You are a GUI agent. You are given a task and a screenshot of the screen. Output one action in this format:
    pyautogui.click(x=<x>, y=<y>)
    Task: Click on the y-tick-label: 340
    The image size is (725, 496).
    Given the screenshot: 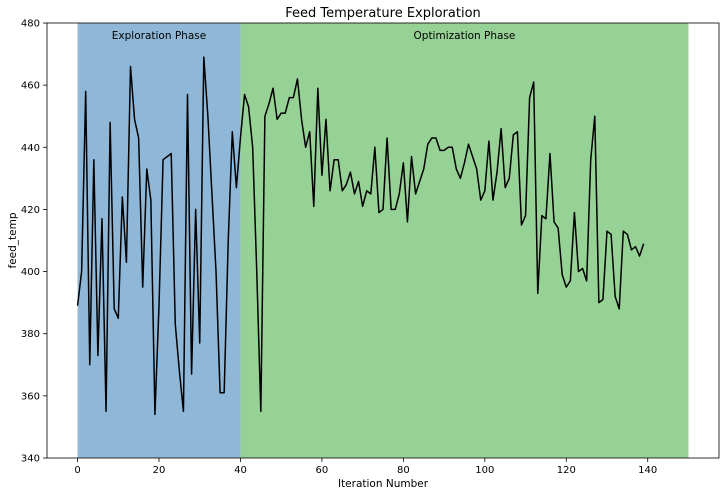 What is the action you would take?
    pyautogui.click(x=30, y=459)
    